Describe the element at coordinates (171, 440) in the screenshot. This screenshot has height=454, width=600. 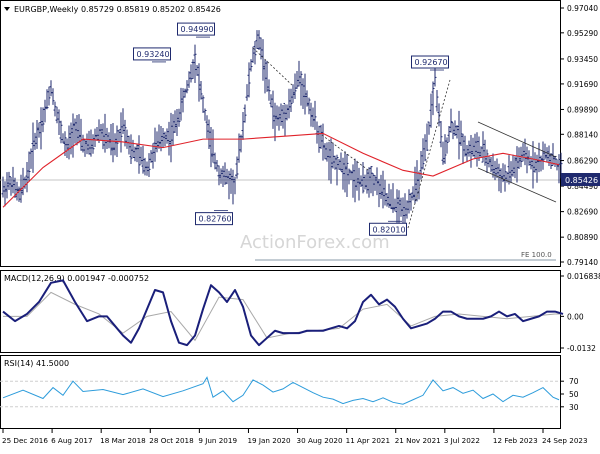
I see `time-tick-label: 28 Oct 2018` at that location.